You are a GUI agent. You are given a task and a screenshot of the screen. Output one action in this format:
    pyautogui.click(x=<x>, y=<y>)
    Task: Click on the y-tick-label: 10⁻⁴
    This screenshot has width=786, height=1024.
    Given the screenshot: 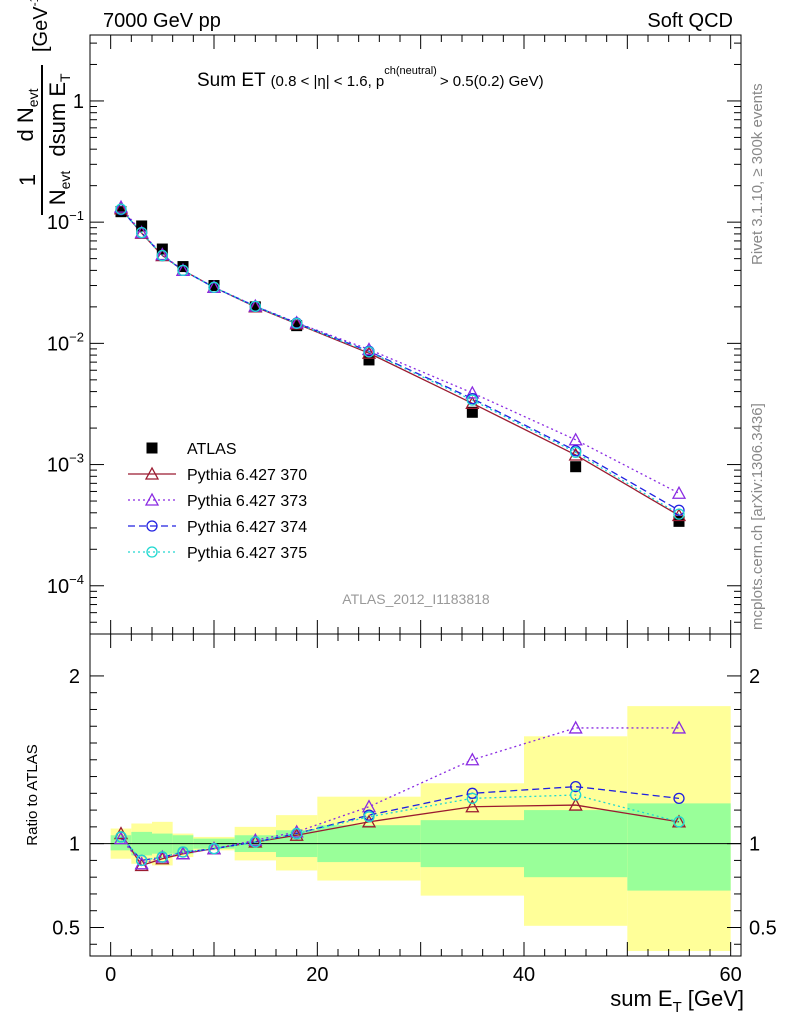 What is the action you would take?
    pyautogui.click(x=65, y=585)
    